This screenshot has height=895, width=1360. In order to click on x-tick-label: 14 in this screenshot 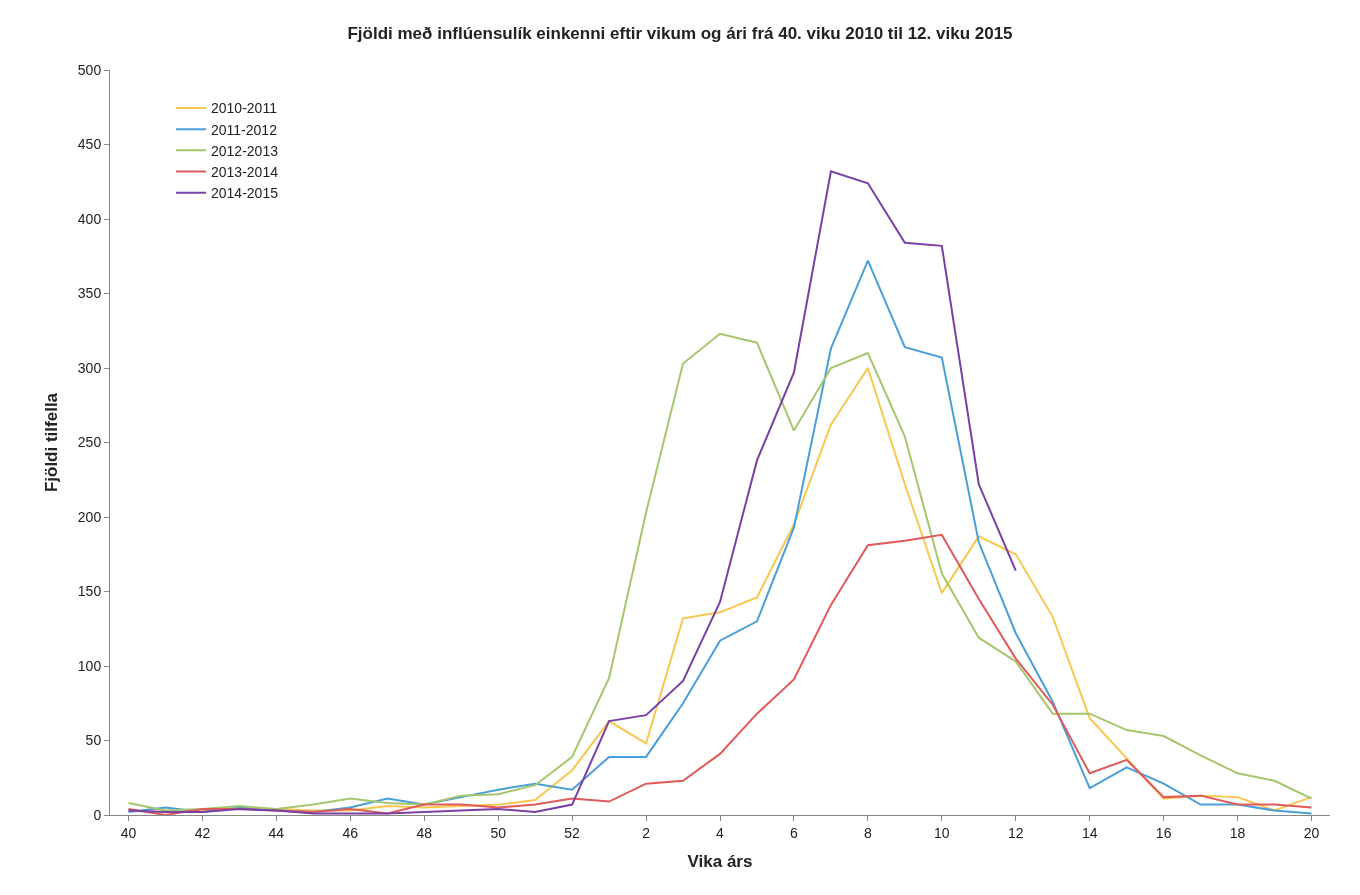, I will do `click(1089, 832)`.